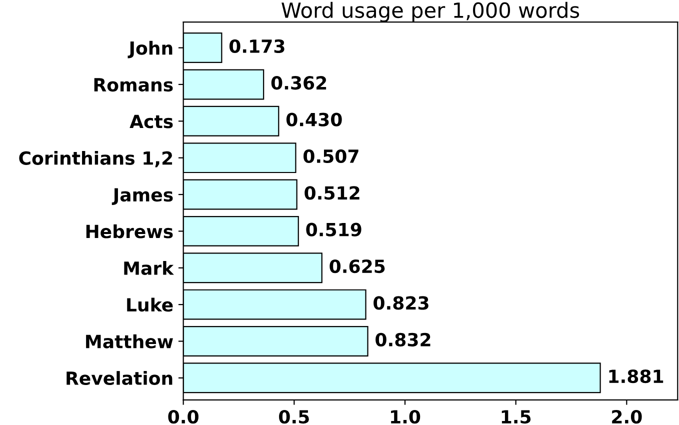 This screenshot has width=679, height=425. What do you see at coordinates (133, 85) in the screenshot?
I see `y-tick-label: Romans` at bounding box center [133, 85].